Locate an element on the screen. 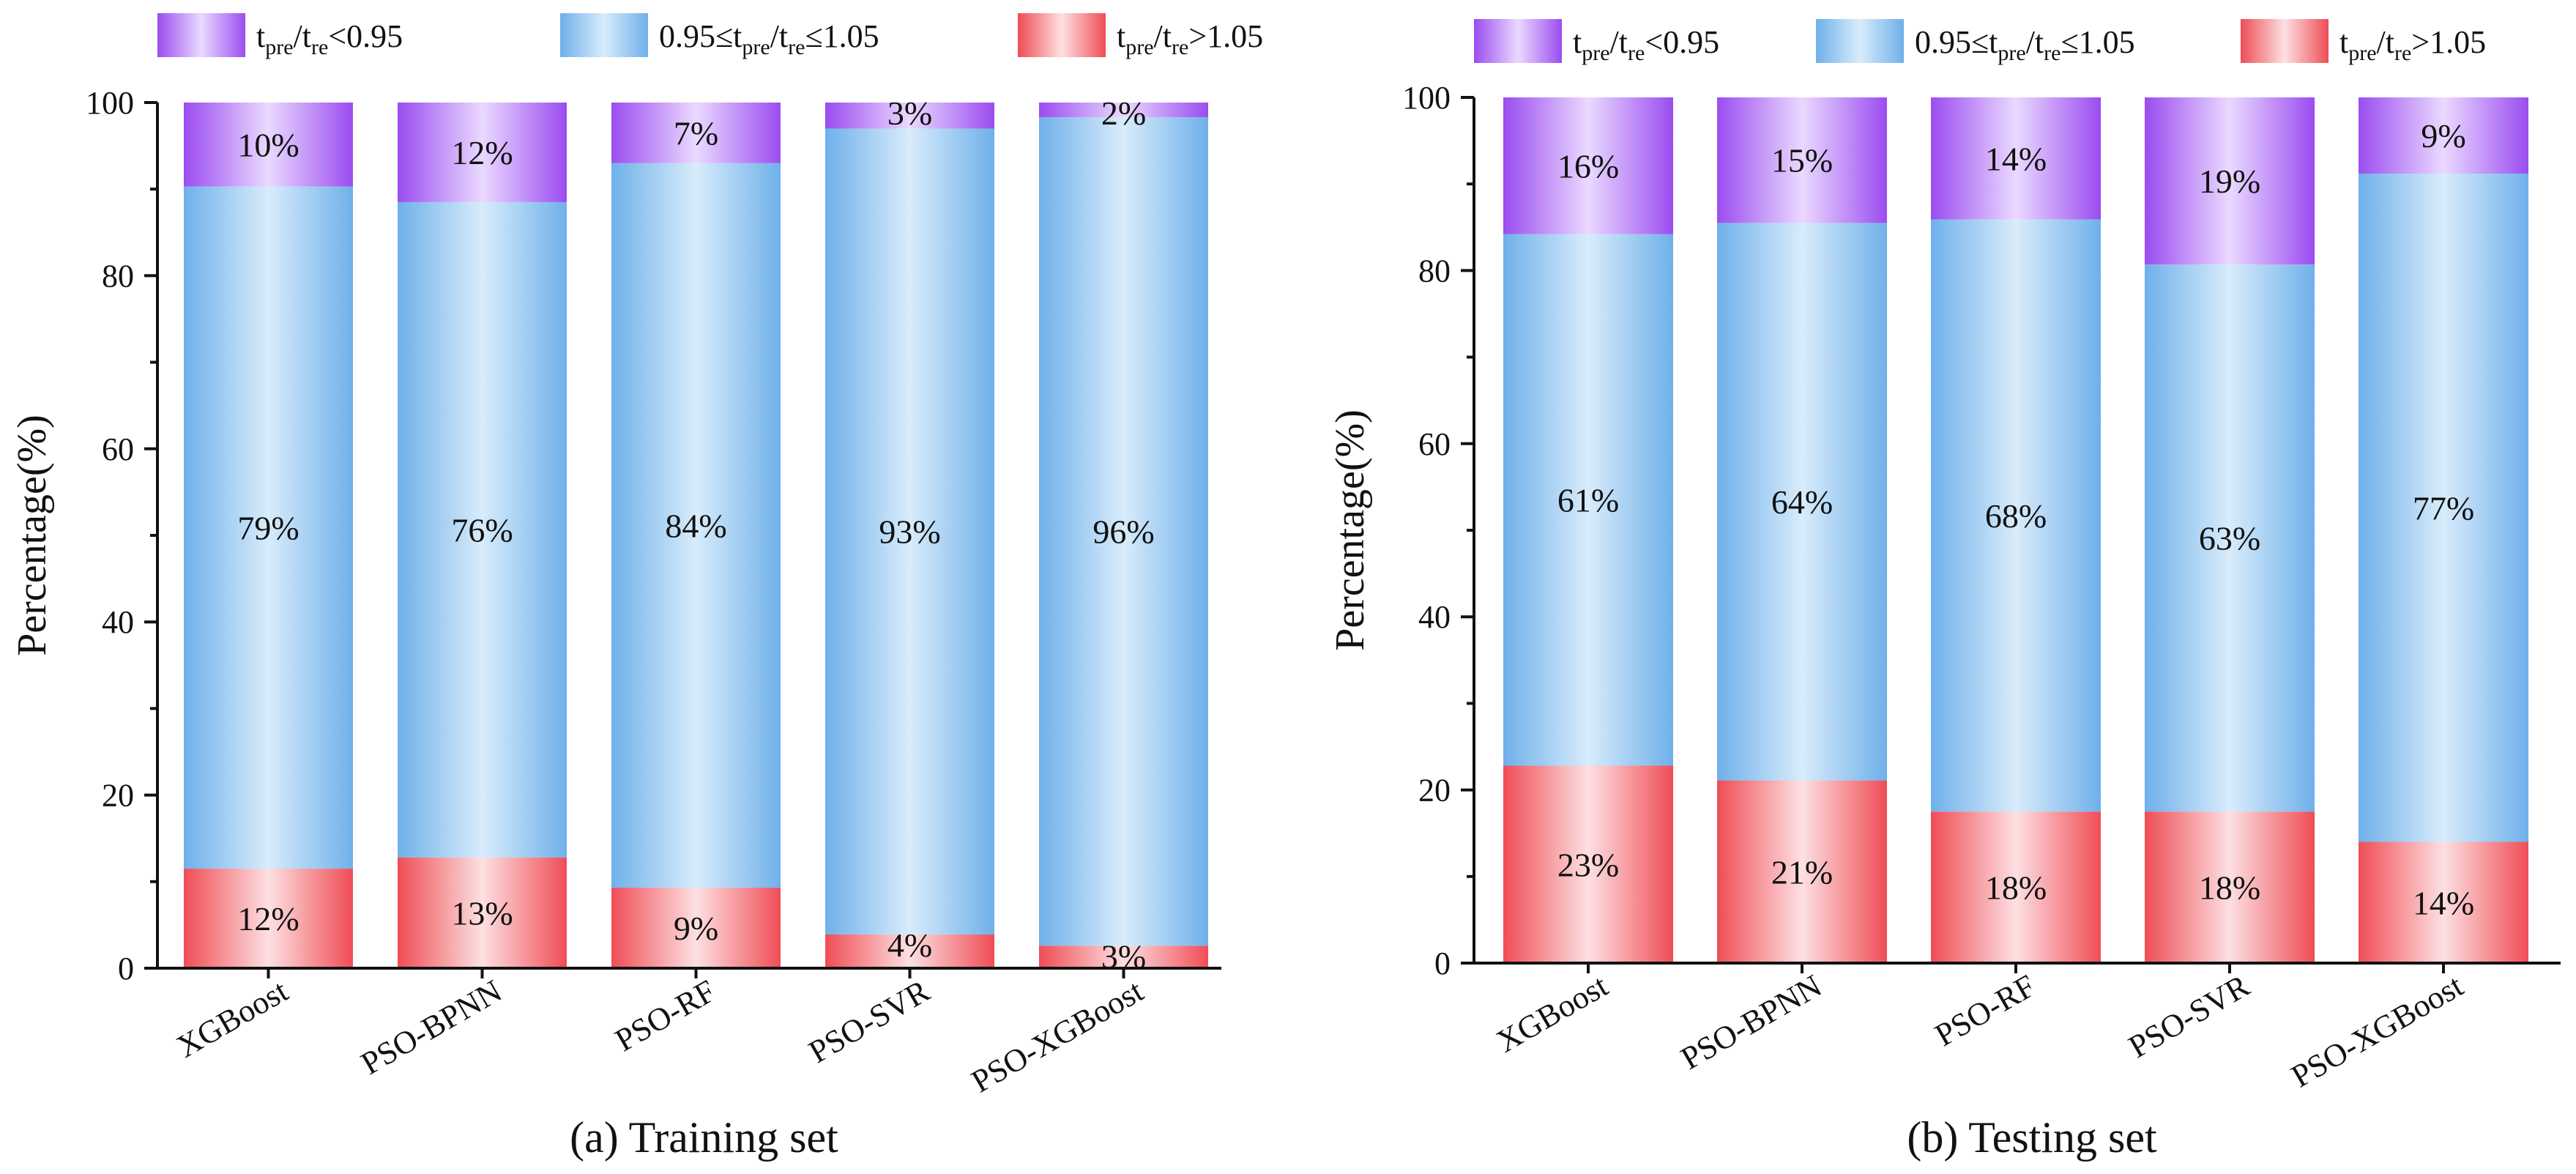  data-label: 7% is located at coordinates (696, 133).